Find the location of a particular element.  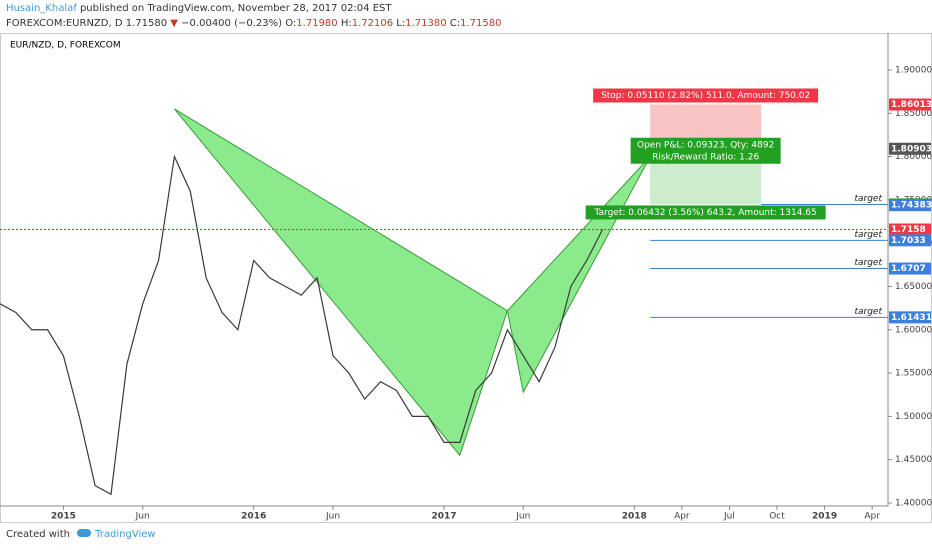

stop-label-bg is located at coordinates (706, 95).